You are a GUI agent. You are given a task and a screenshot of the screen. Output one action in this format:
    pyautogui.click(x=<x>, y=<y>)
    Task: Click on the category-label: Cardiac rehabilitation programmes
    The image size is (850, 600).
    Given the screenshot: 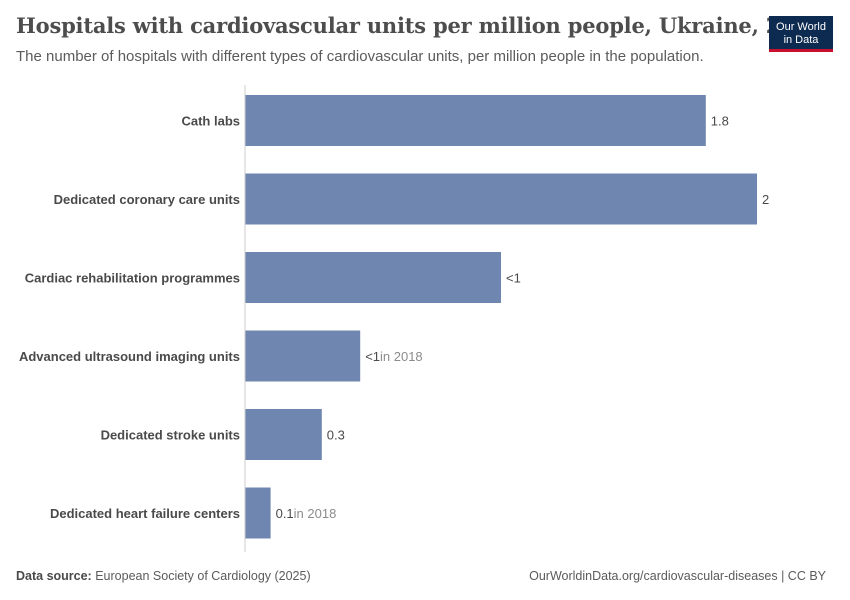 What is the action you would take?
    pyautogui.click(x=132, y=278)
    